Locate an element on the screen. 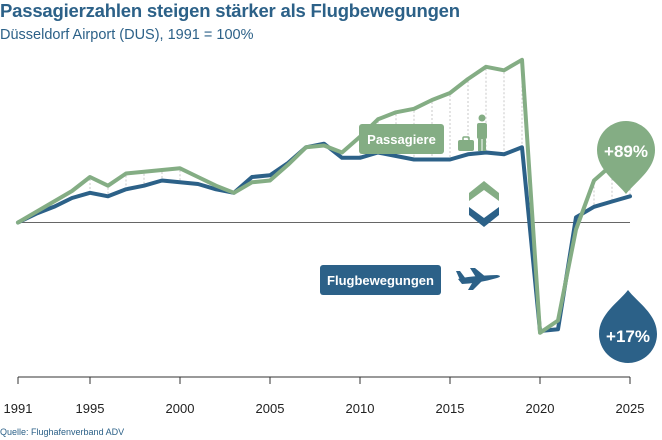 This screenshot has height=440, width=662. legend-flugbewegungen-label: Flugbewegungen is located at coordinates (380, 280).